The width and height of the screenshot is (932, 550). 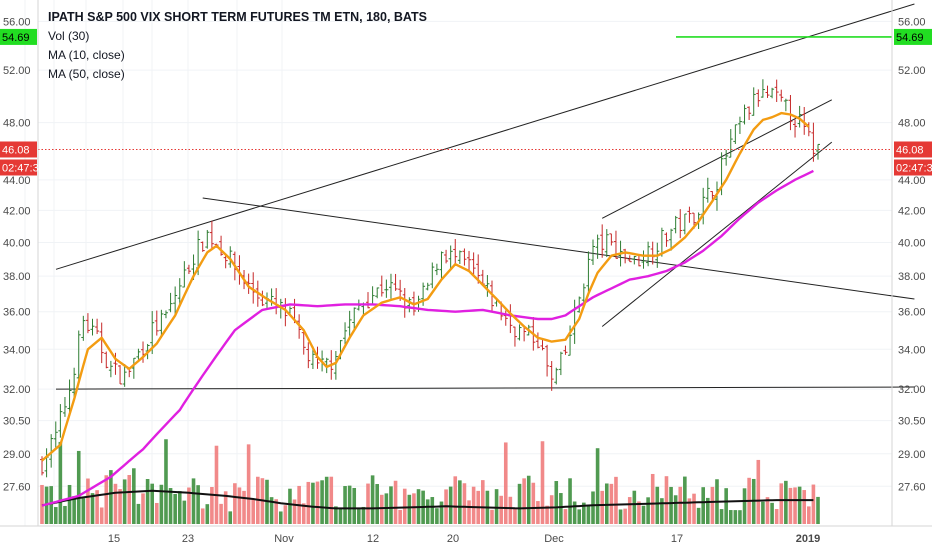 What do you see at coordinates (17, 455) in the screenshot?
I see `y-tick-label-left: 29.00` at bounding box center [17, 455].